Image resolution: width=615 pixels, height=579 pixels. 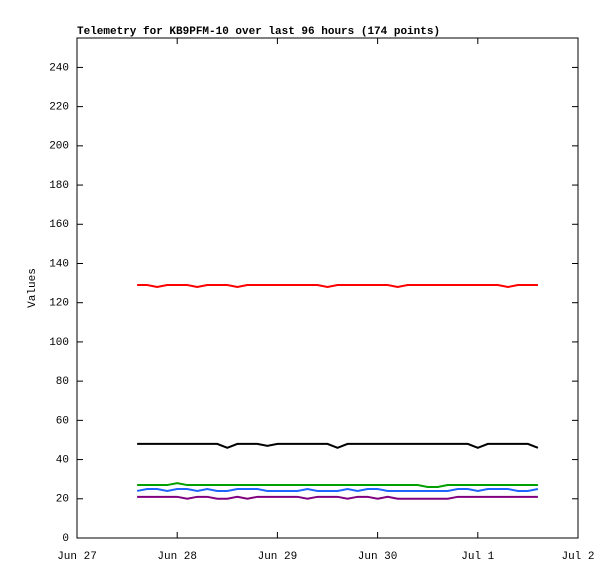 What do you see at coordinates (59, 108) in the screenshot?
I see `y-tick-label: 220` at bounding box center [59, 108].